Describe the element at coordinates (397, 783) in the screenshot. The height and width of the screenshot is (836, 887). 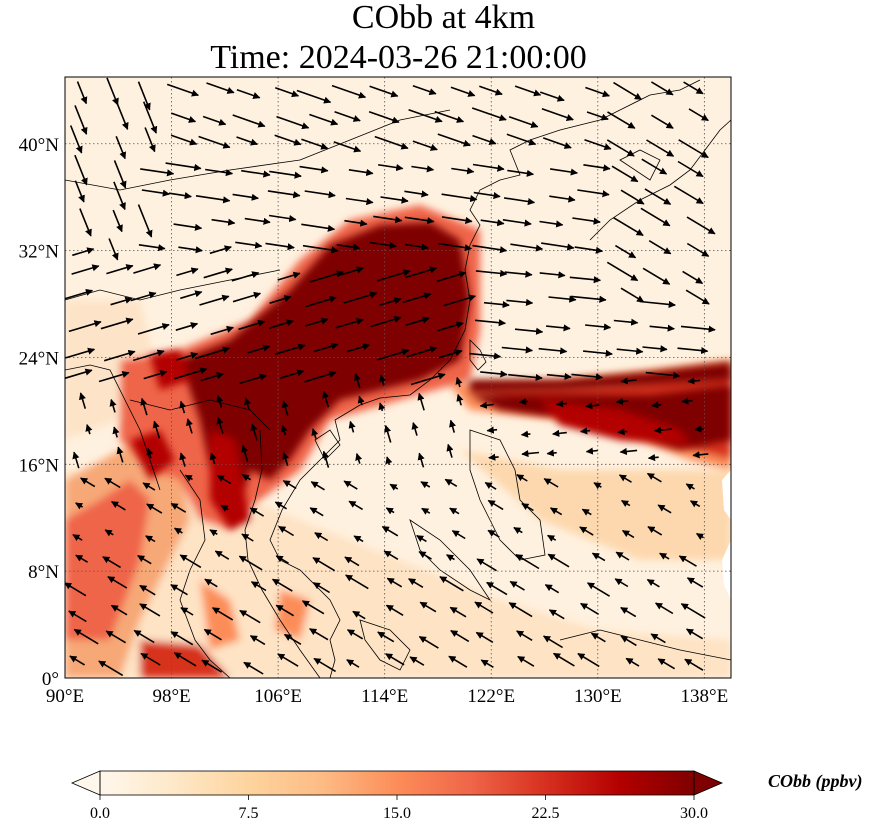
I see `colorbar-gradient` at that location.